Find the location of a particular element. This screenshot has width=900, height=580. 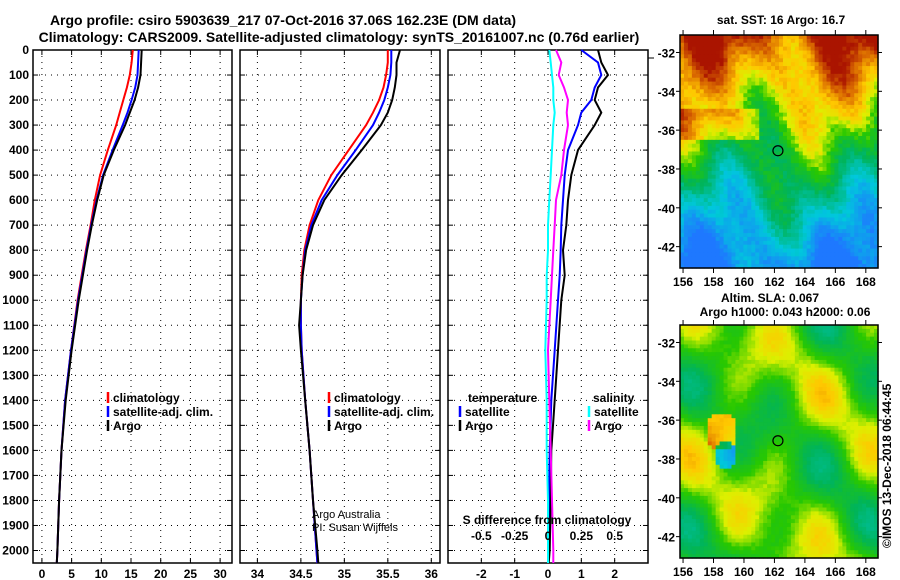

x-tick-label: 0 is located at coordinates (548, 573).